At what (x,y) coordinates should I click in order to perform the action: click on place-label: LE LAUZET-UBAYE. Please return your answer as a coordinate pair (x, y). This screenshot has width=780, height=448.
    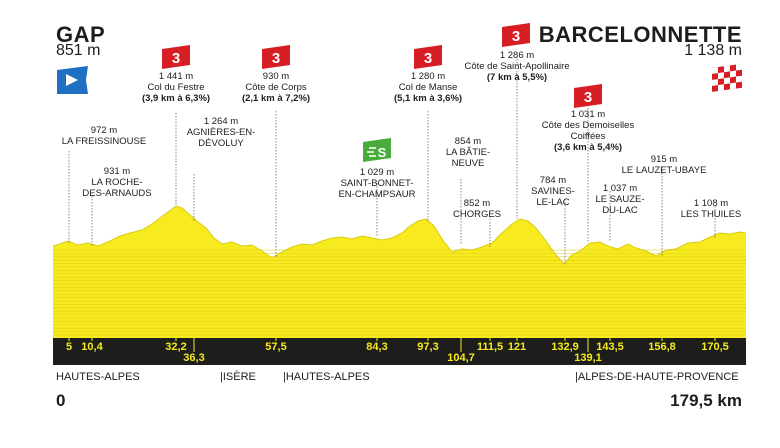
    Looking at the image, I should click on (664, 170).